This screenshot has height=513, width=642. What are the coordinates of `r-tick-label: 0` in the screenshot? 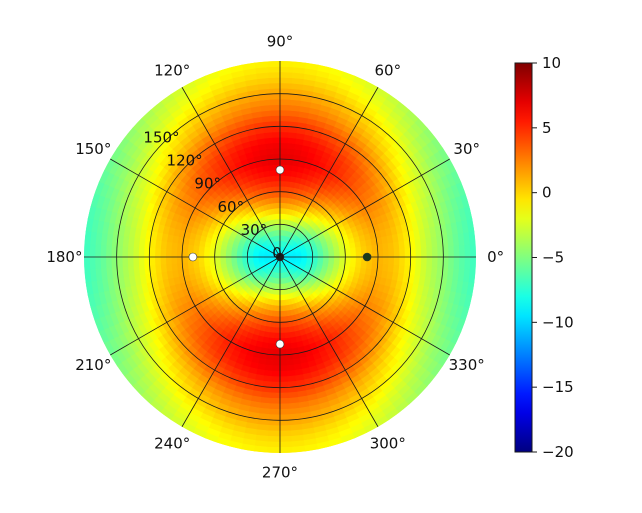 It's located at (277, 253).